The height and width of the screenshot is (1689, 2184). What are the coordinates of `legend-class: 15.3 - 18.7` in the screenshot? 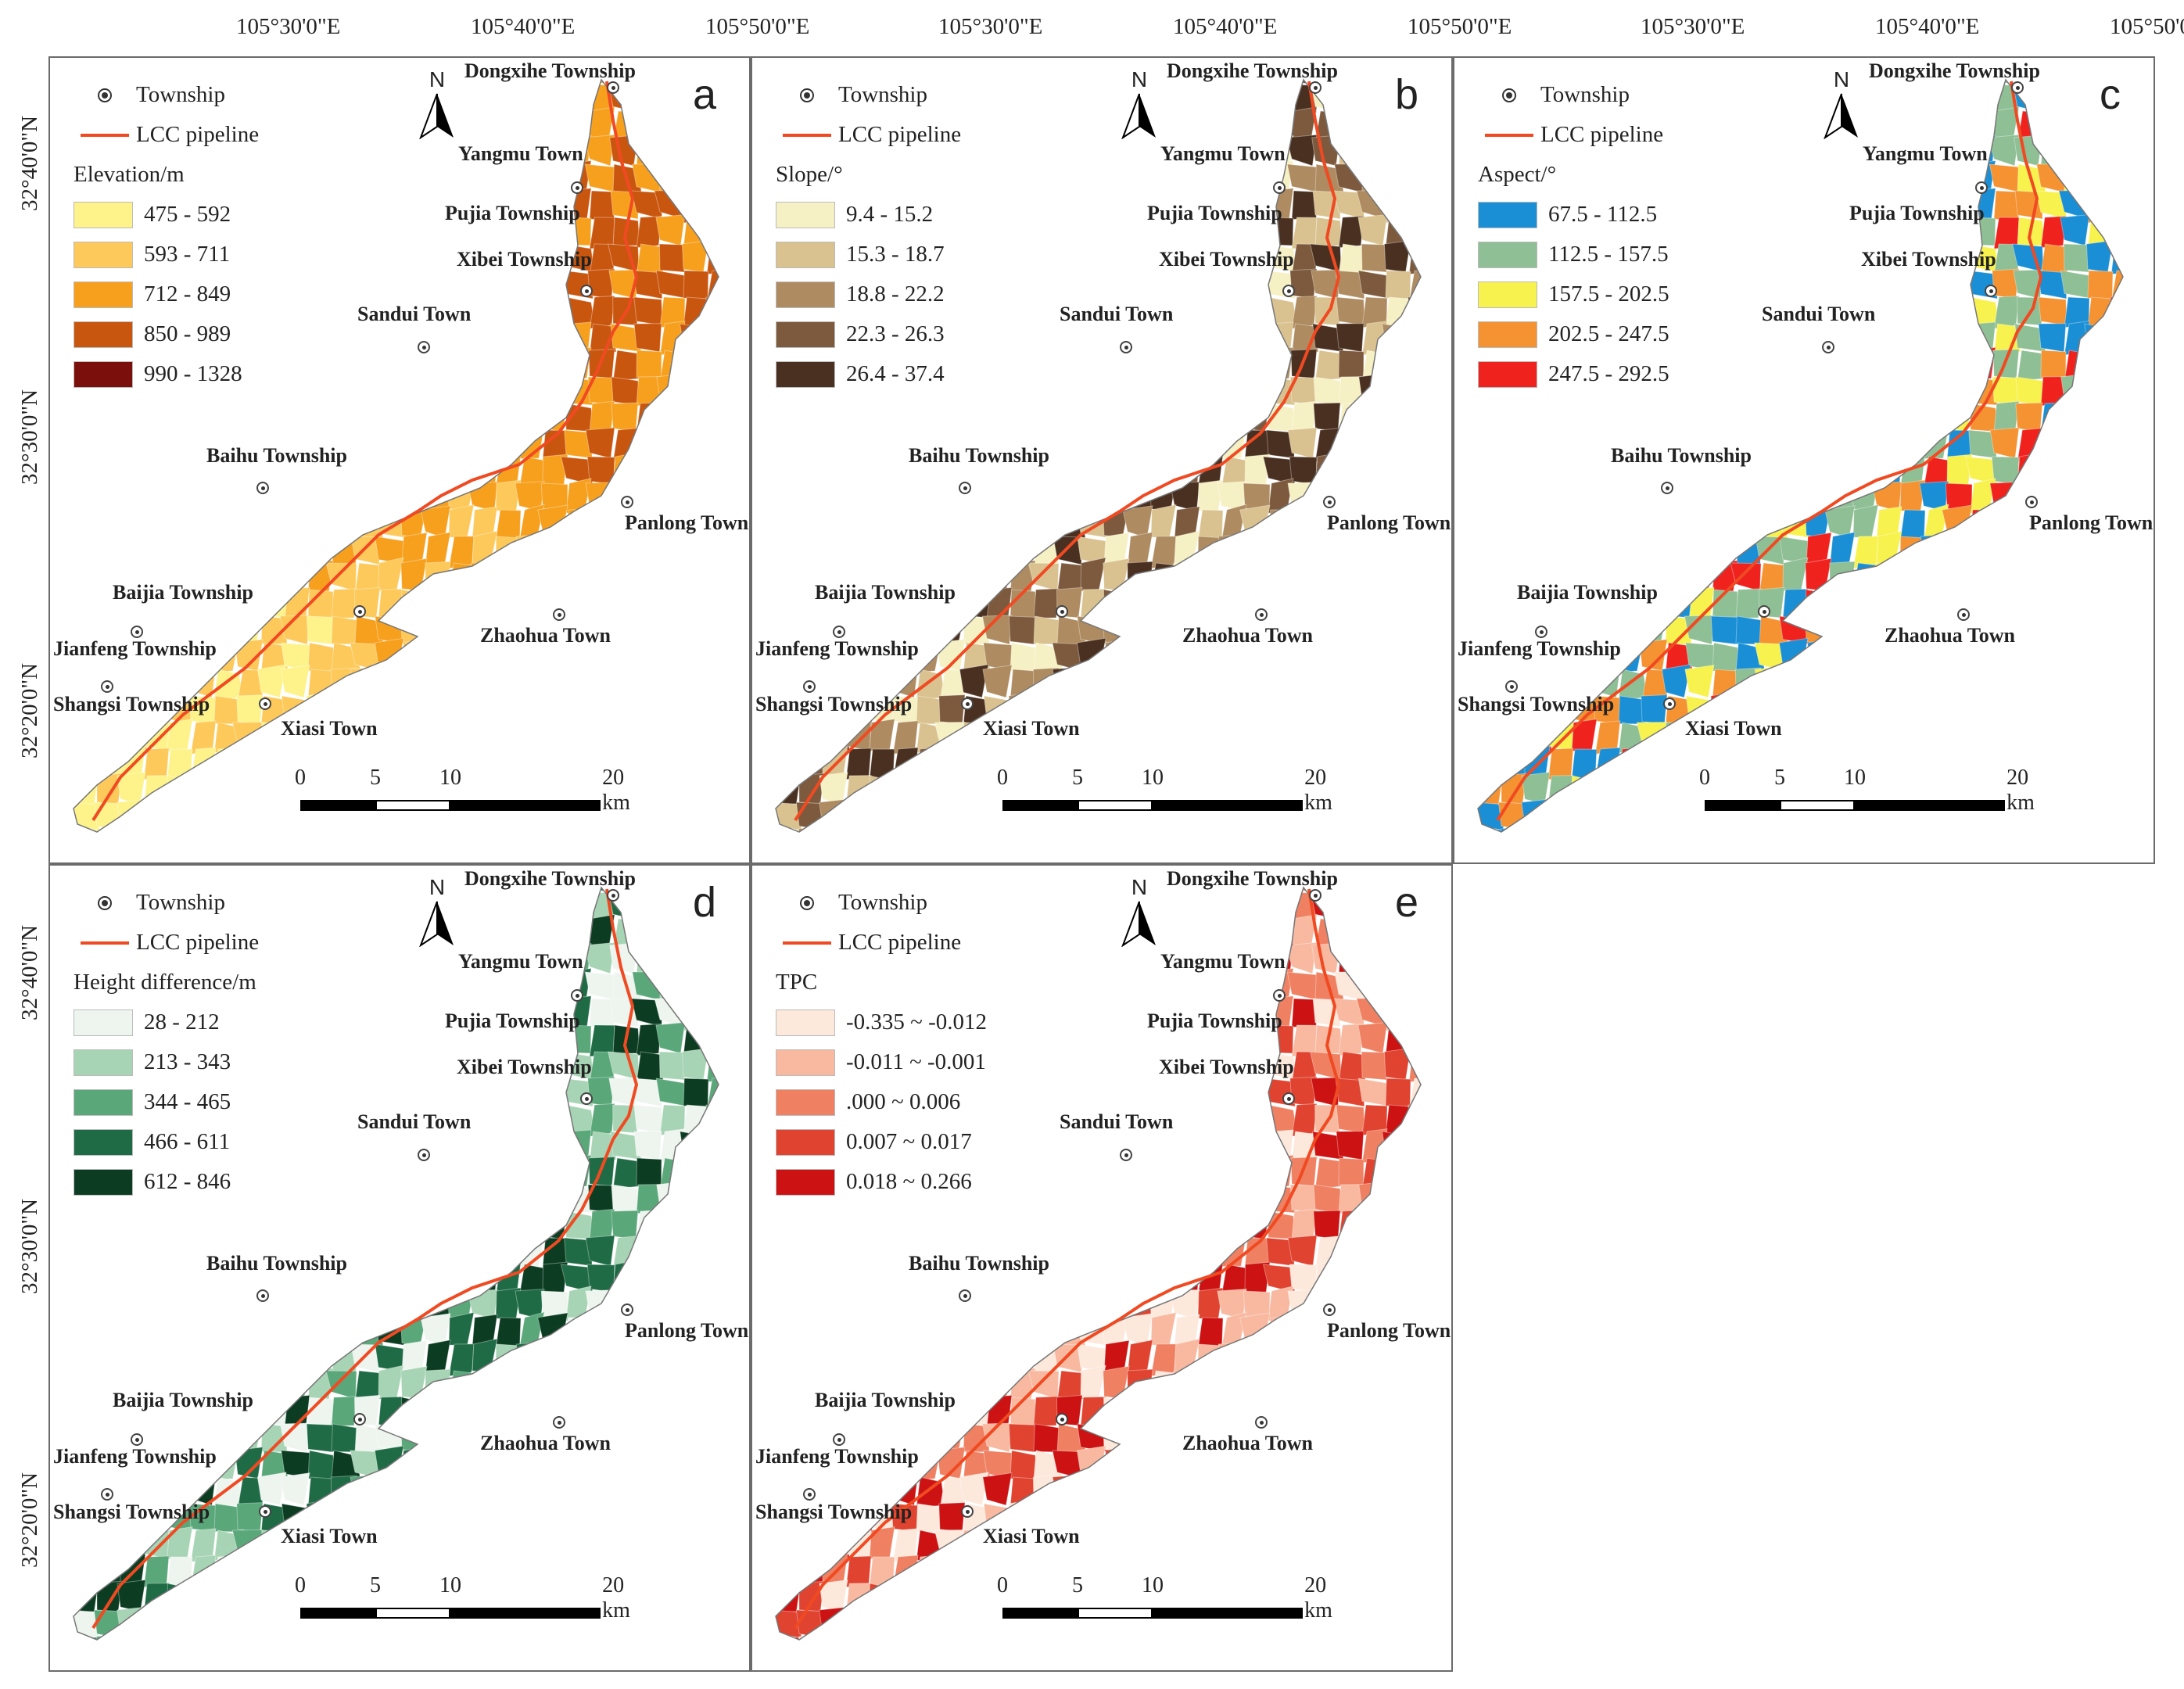 It's located at (868, 254).